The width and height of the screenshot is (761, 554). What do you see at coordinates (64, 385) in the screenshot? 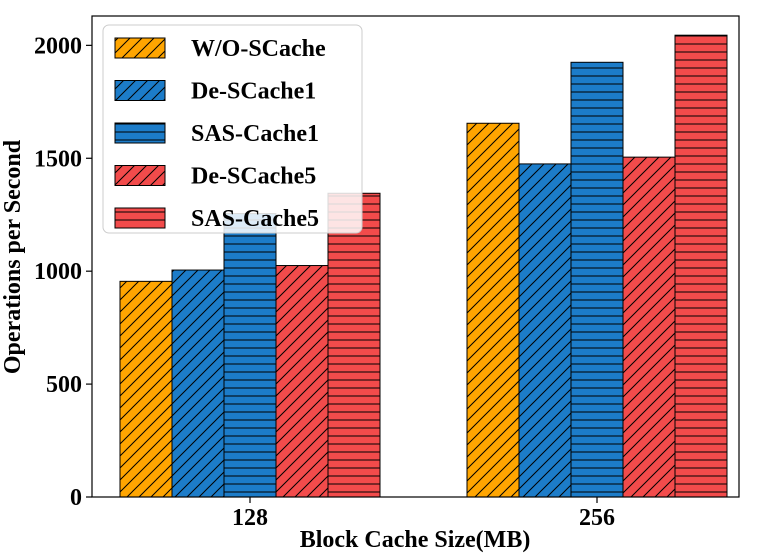
I see `y-tick-label-1: 500` at bounding box center [64, 385].